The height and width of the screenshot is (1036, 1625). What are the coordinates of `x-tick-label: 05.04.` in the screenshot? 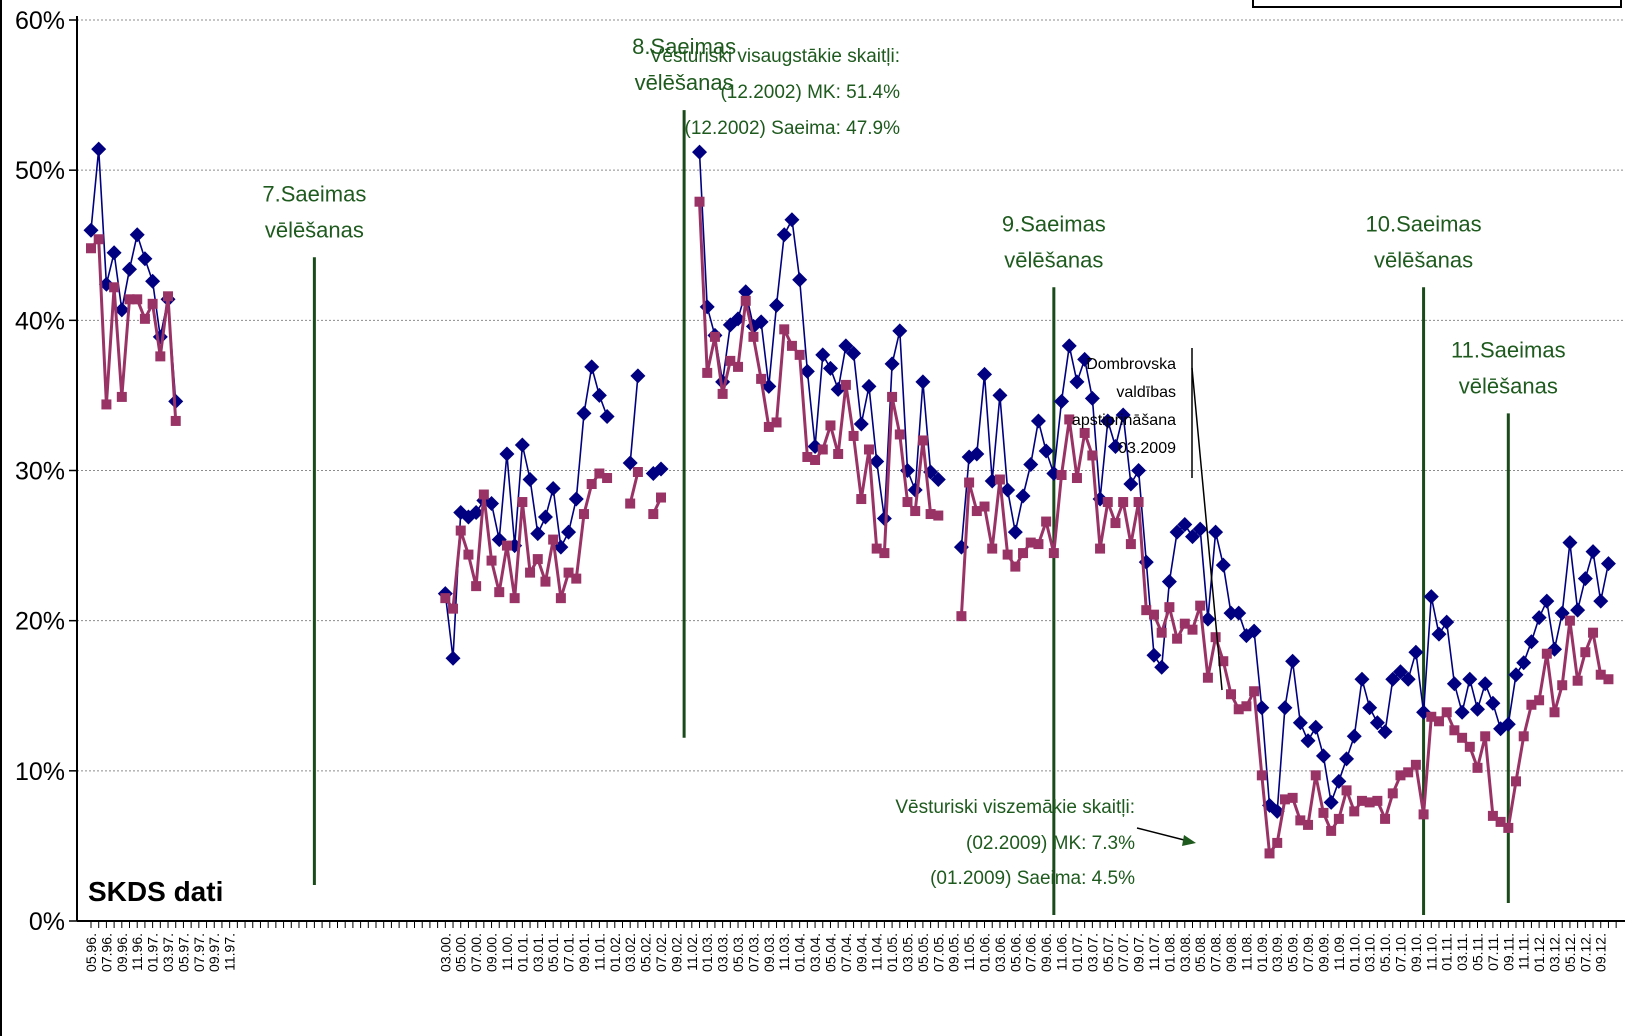 It's located at (830, 952).